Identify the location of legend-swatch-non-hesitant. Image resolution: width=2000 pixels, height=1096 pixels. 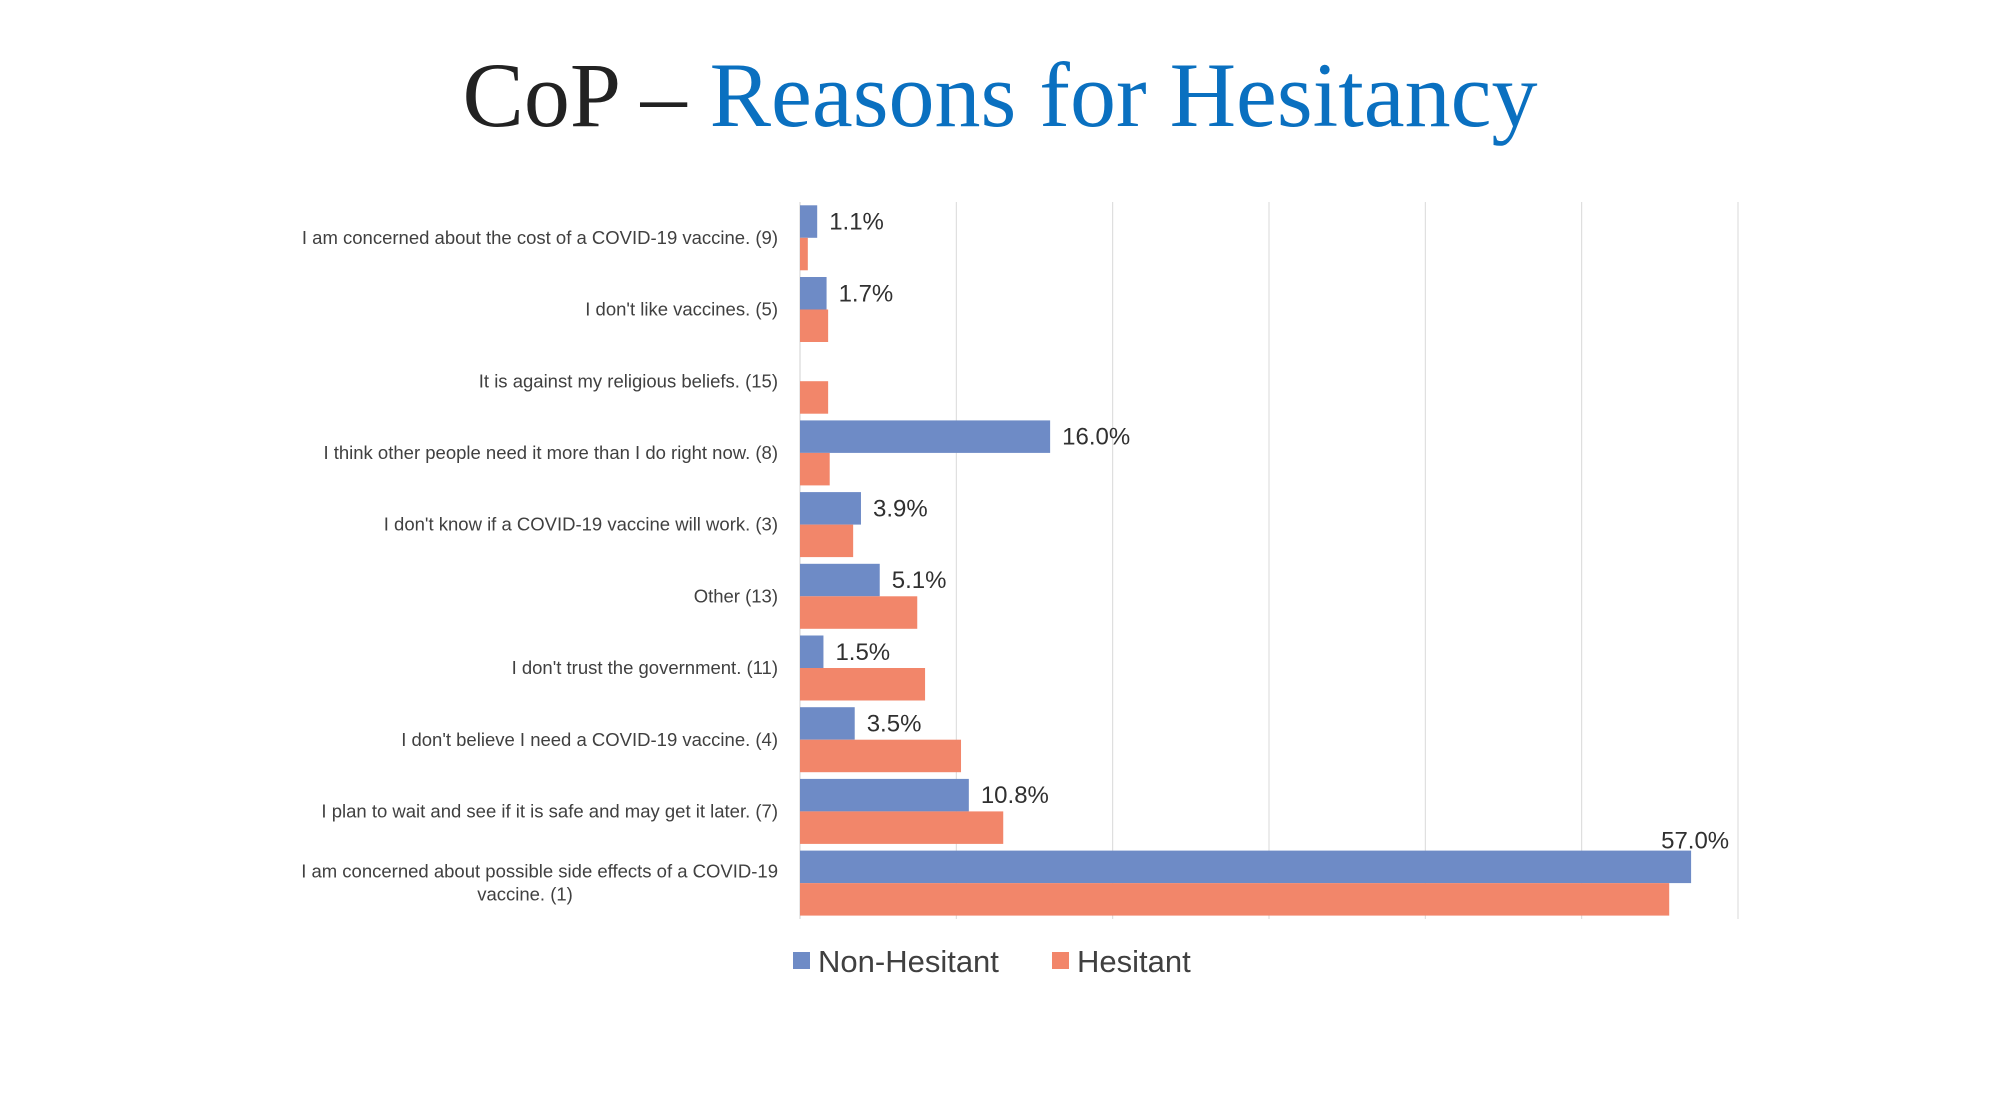
(801, 960).